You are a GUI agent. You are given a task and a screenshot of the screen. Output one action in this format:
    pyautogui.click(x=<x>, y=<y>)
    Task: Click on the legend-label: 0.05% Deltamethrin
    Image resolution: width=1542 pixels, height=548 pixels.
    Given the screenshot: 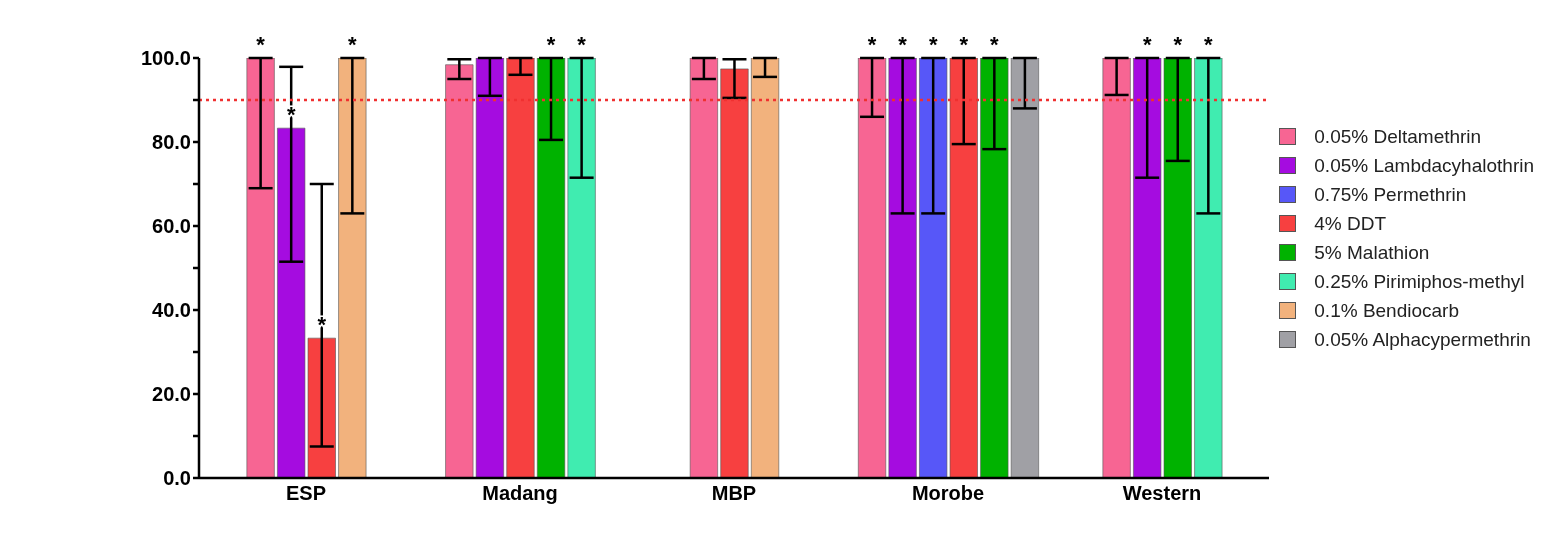 What is the action you would take?
    pyautogui.click(x=1398, y=136)
    